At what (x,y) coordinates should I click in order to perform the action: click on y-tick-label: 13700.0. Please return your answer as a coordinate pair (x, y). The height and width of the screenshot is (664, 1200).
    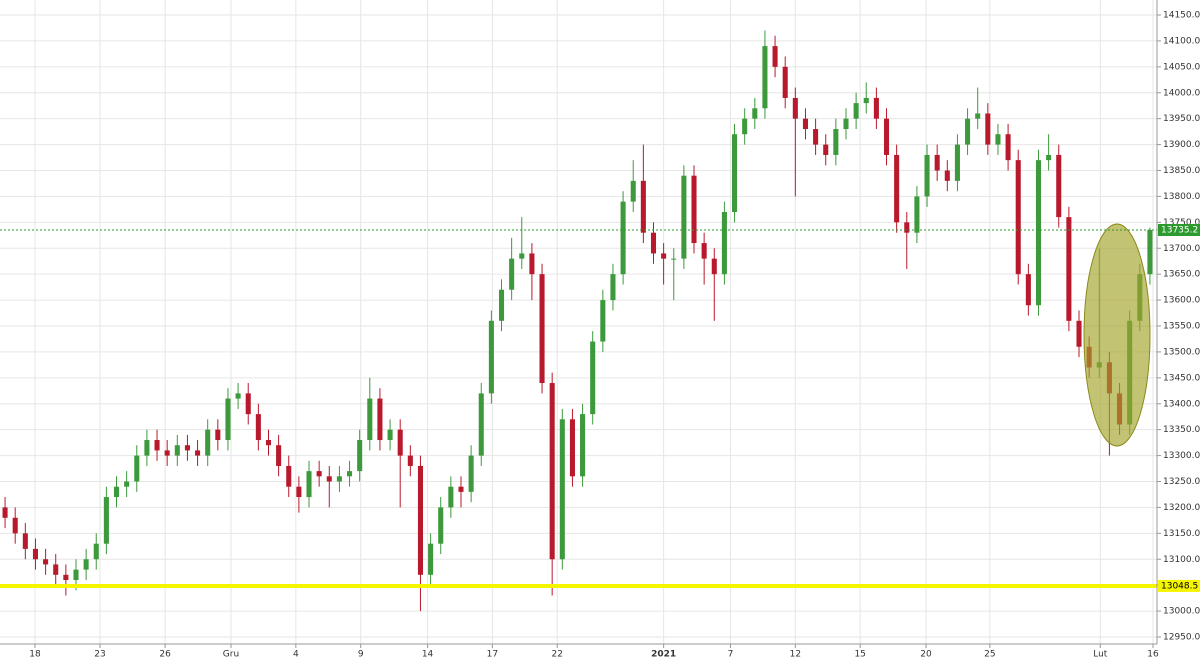
    Looking at the image, I should click on (1181, 249).